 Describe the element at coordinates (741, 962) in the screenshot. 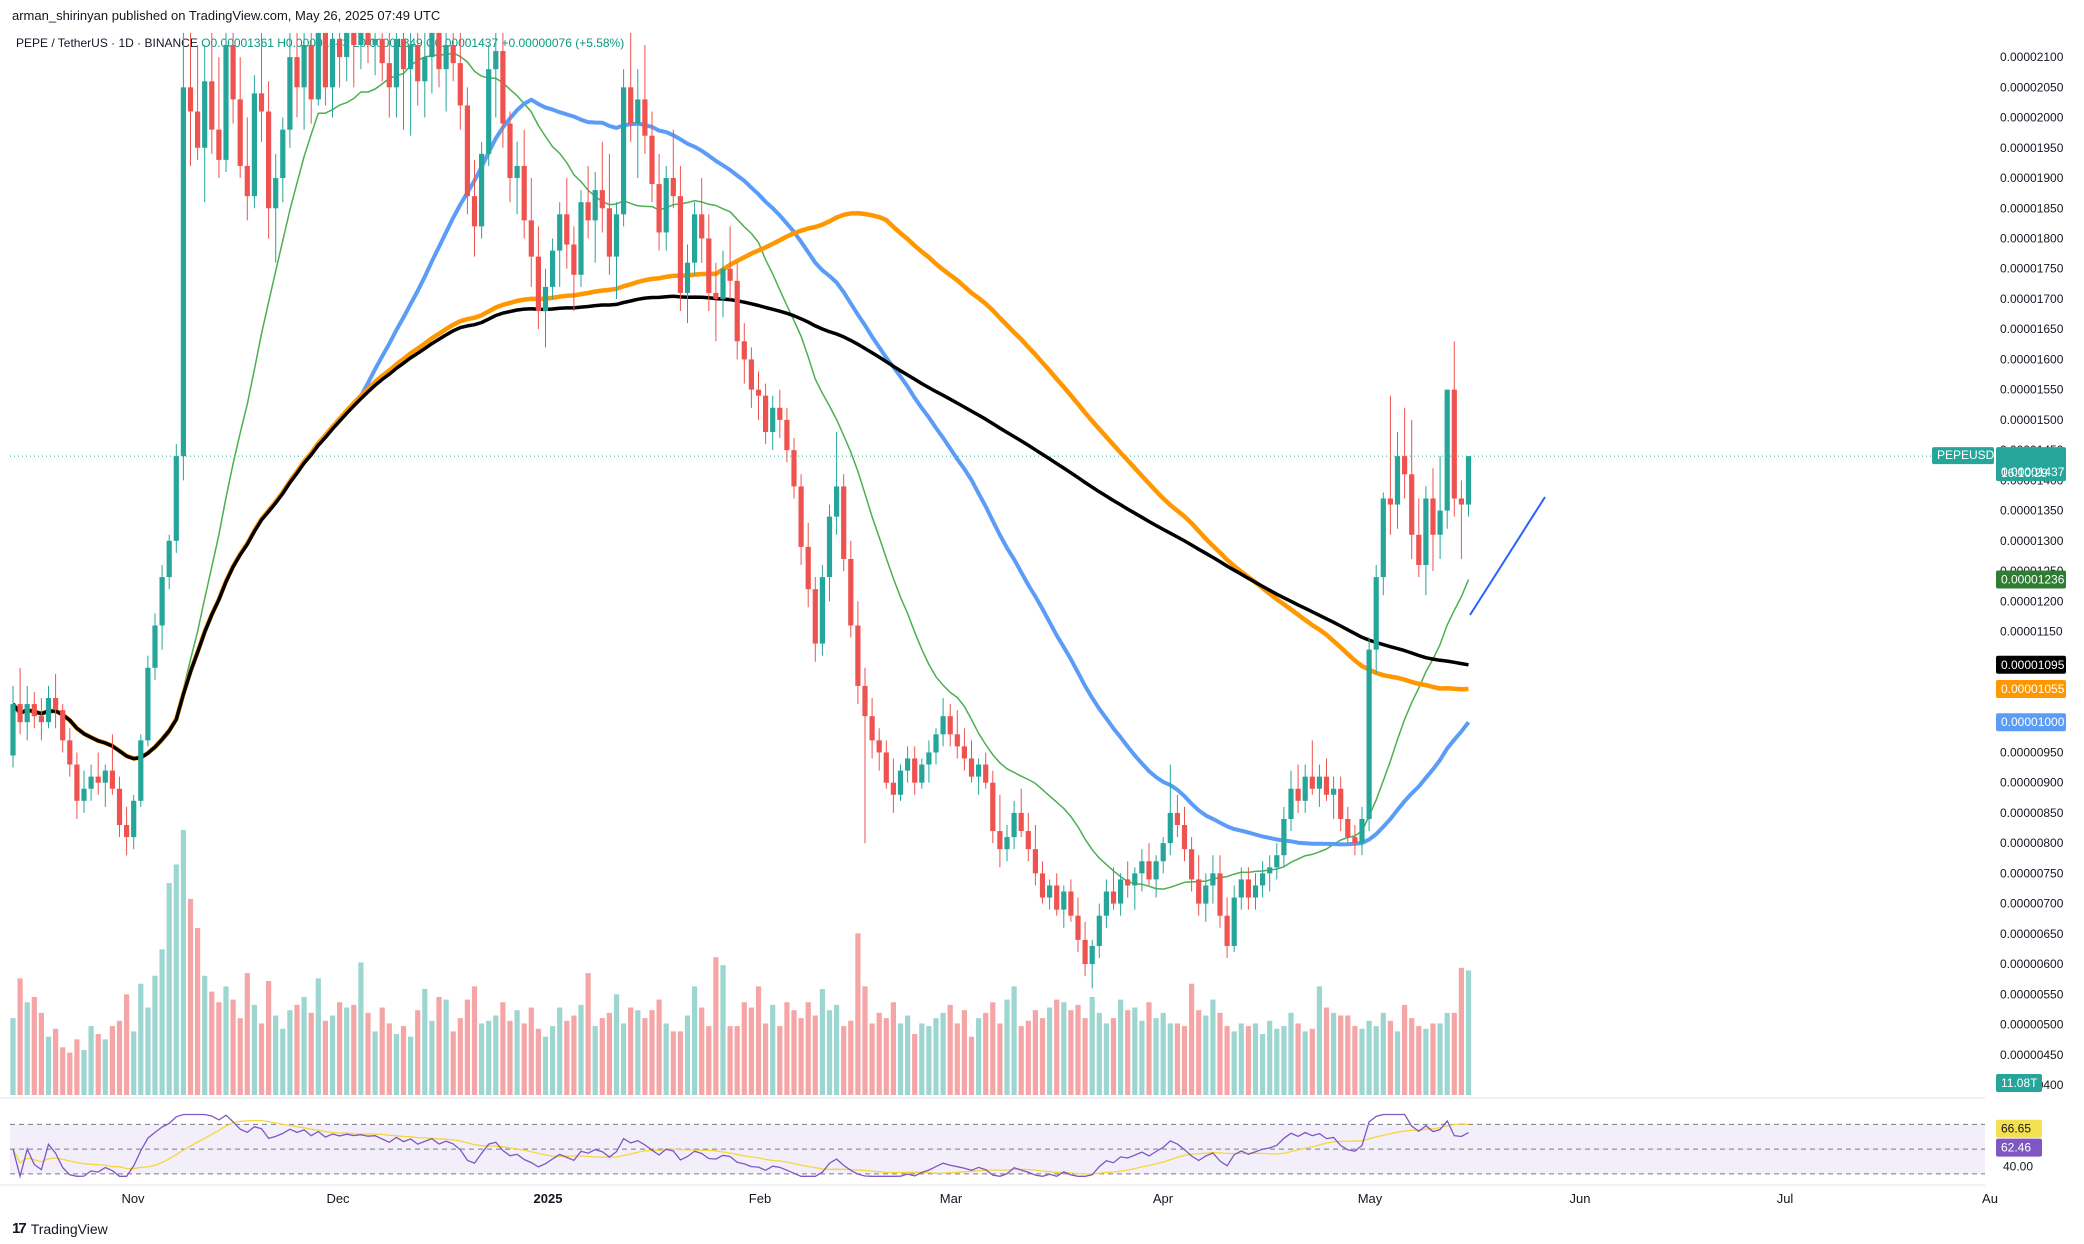

I see `volume-histogram` at that location.